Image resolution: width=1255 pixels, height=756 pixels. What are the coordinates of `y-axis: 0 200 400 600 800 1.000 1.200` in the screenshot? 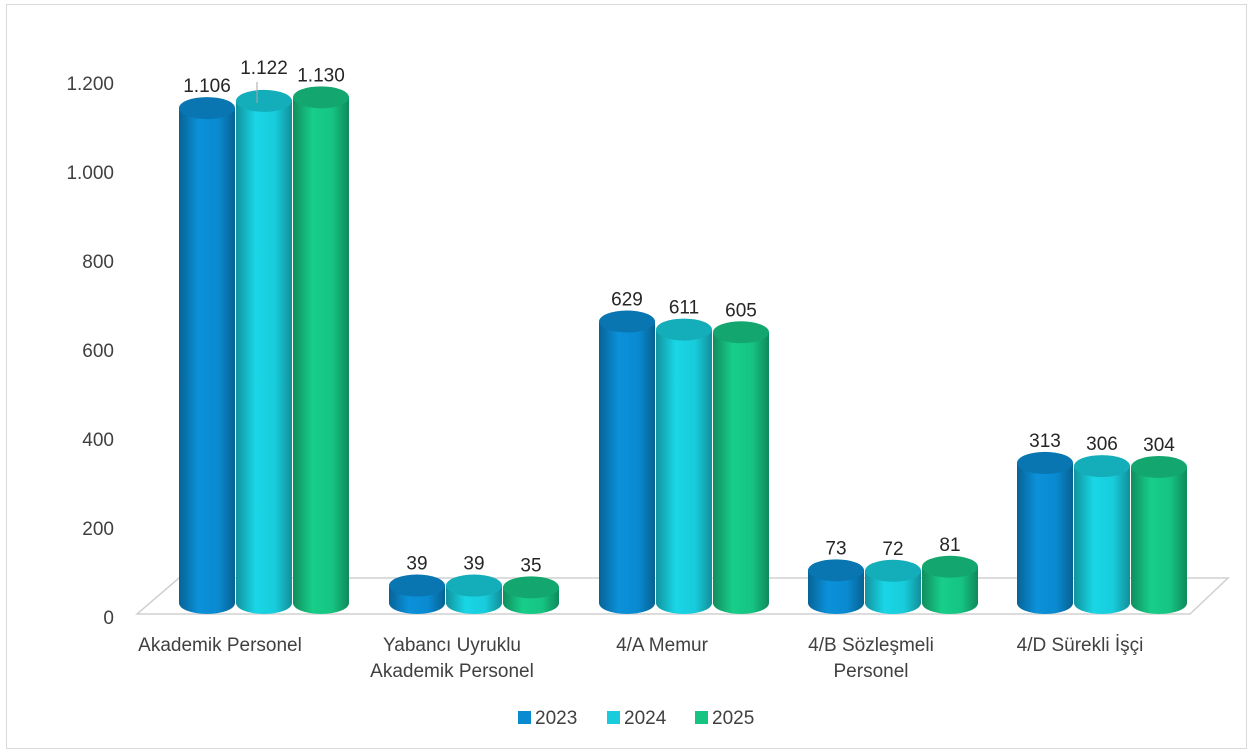 It's located at (90, 351).